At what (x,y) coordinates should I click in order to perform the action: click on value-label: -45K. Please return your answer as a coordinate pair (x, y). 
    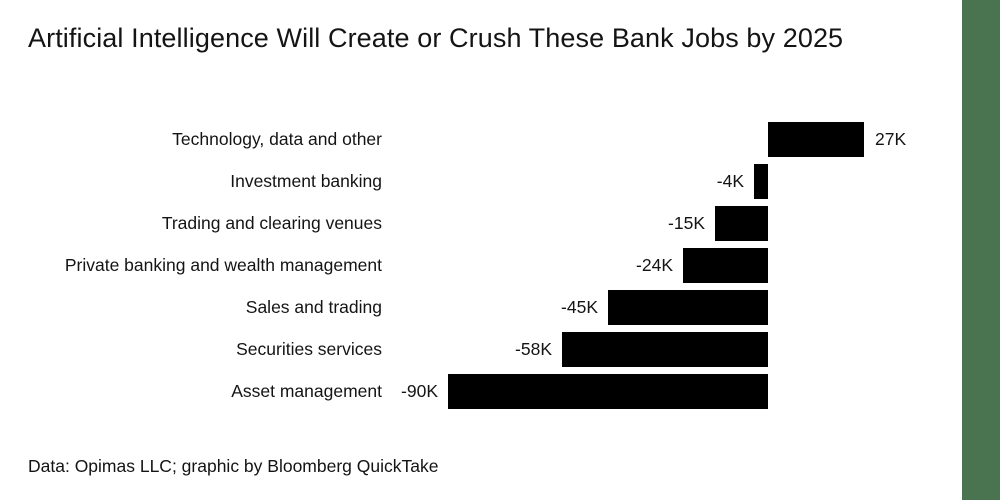
    Looking at the image, I should click on (579, 307).